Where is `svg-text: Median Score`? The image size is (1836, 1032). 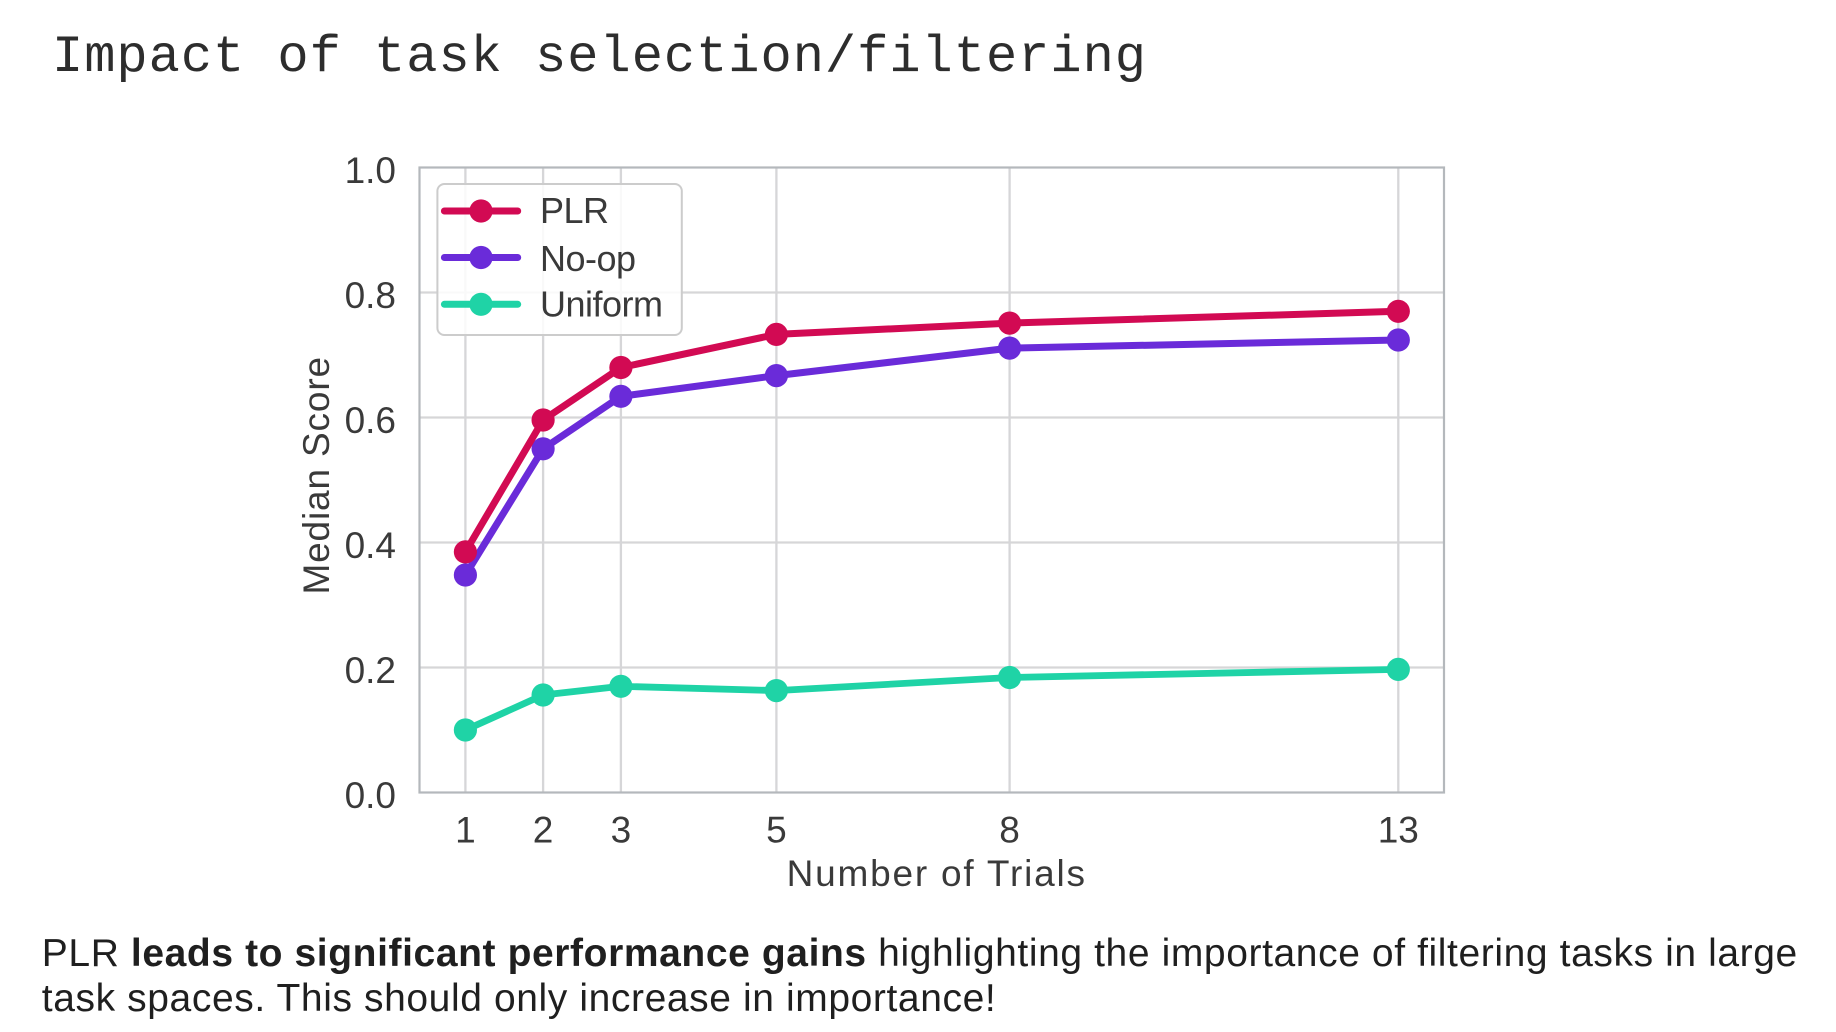 svg-text: Median Score is located at coordinates (316, 475).